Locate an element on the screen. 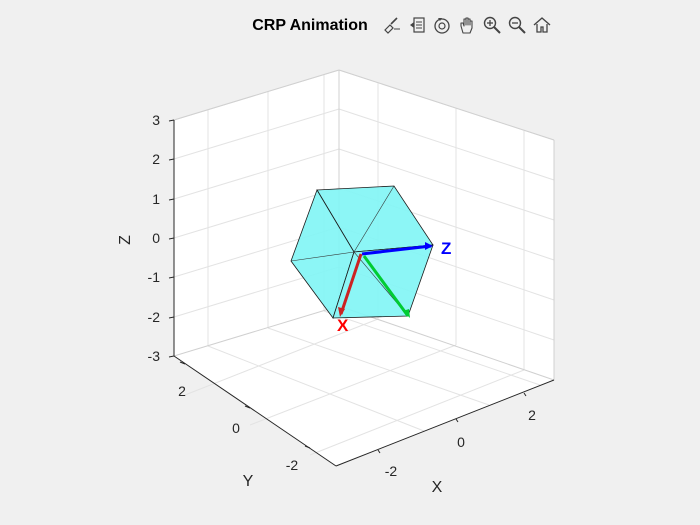 The width and height of the screenshot is (700, 525). frame-y-arrow is located at coordinates (386, 286).